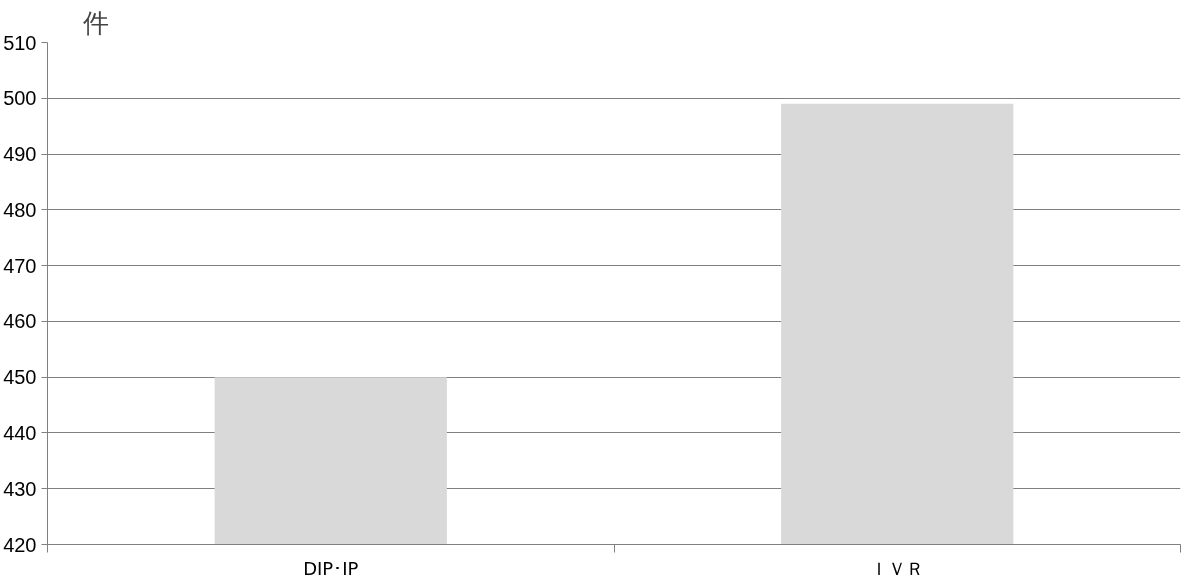  Describe the element at coordinates (20, 321) in the screenshot. I see `y-tick-label: 460` at that location.